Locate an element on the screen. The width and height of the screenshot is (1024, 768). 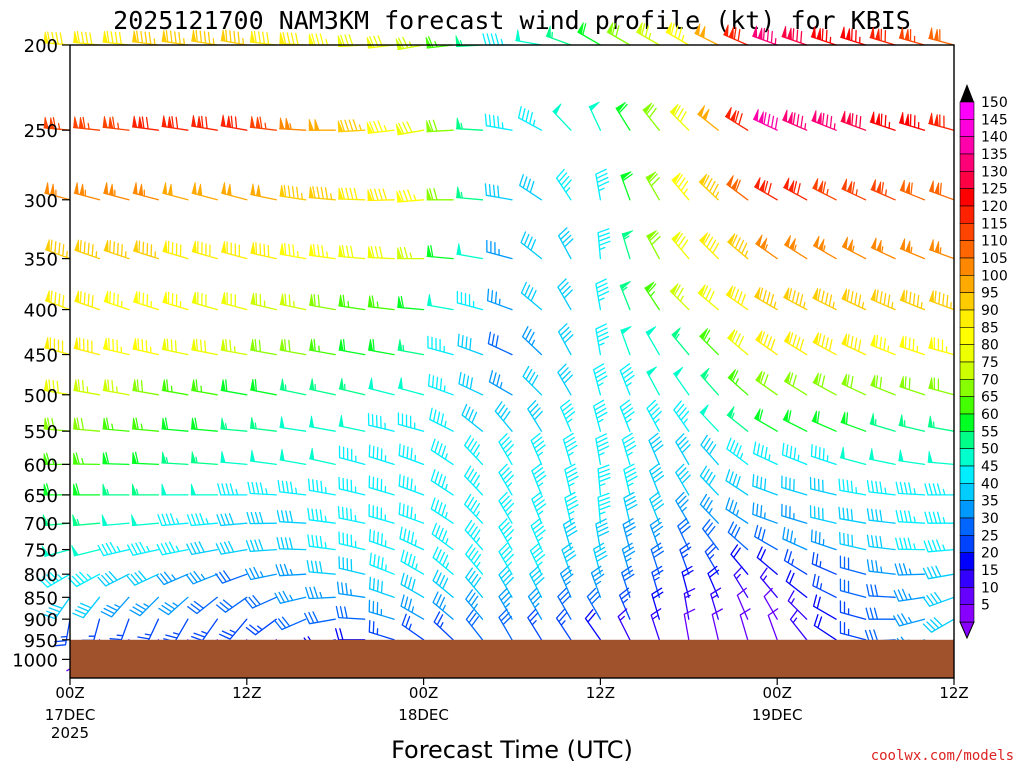
colorbar-label: 5 is located at coordinates (985, 606).